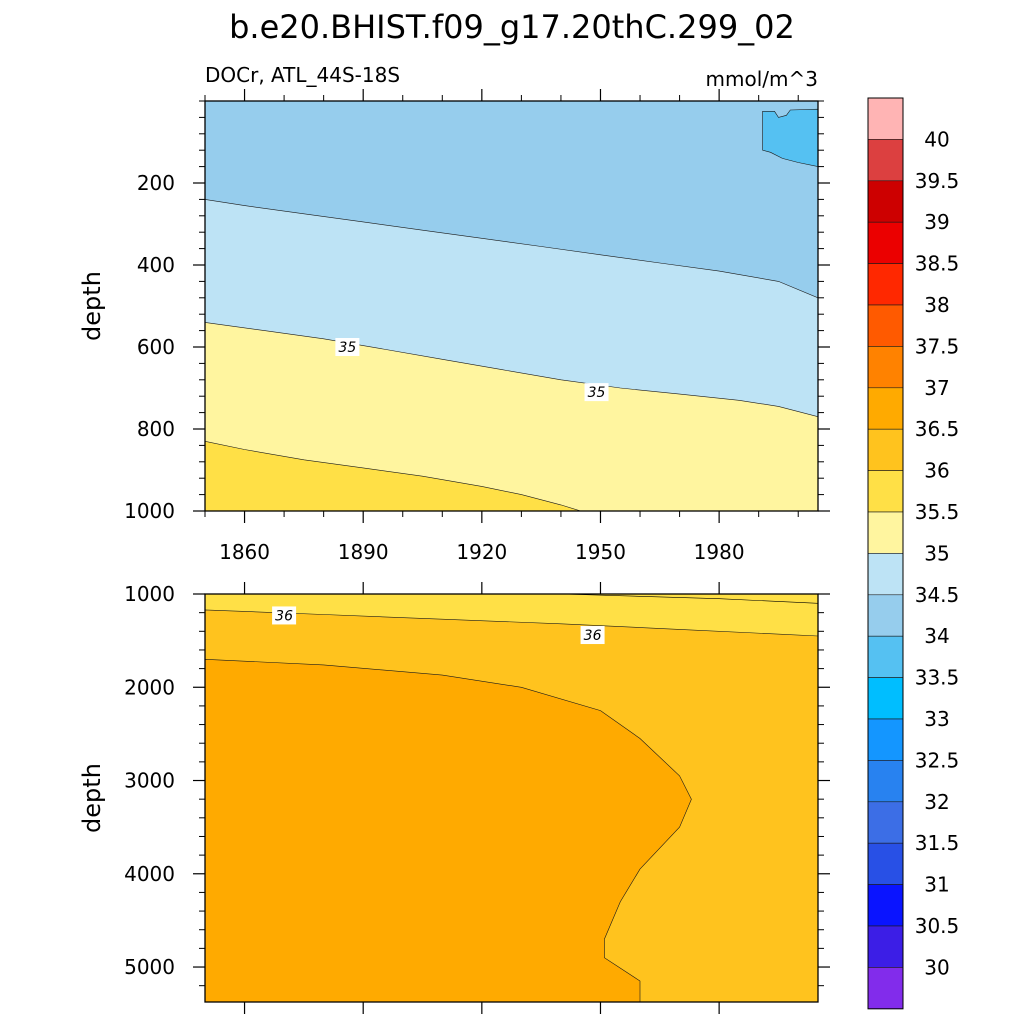 The image size is (1024, 1024). I want to click on colorbar-frame, so click(885, 553).